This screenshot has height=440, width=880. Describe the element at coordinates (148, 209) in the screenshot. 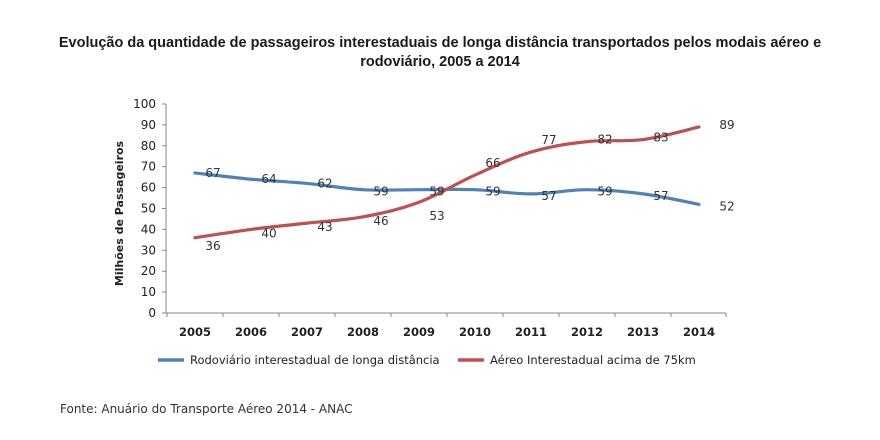

I see `y-tick-label: 50` at that location.